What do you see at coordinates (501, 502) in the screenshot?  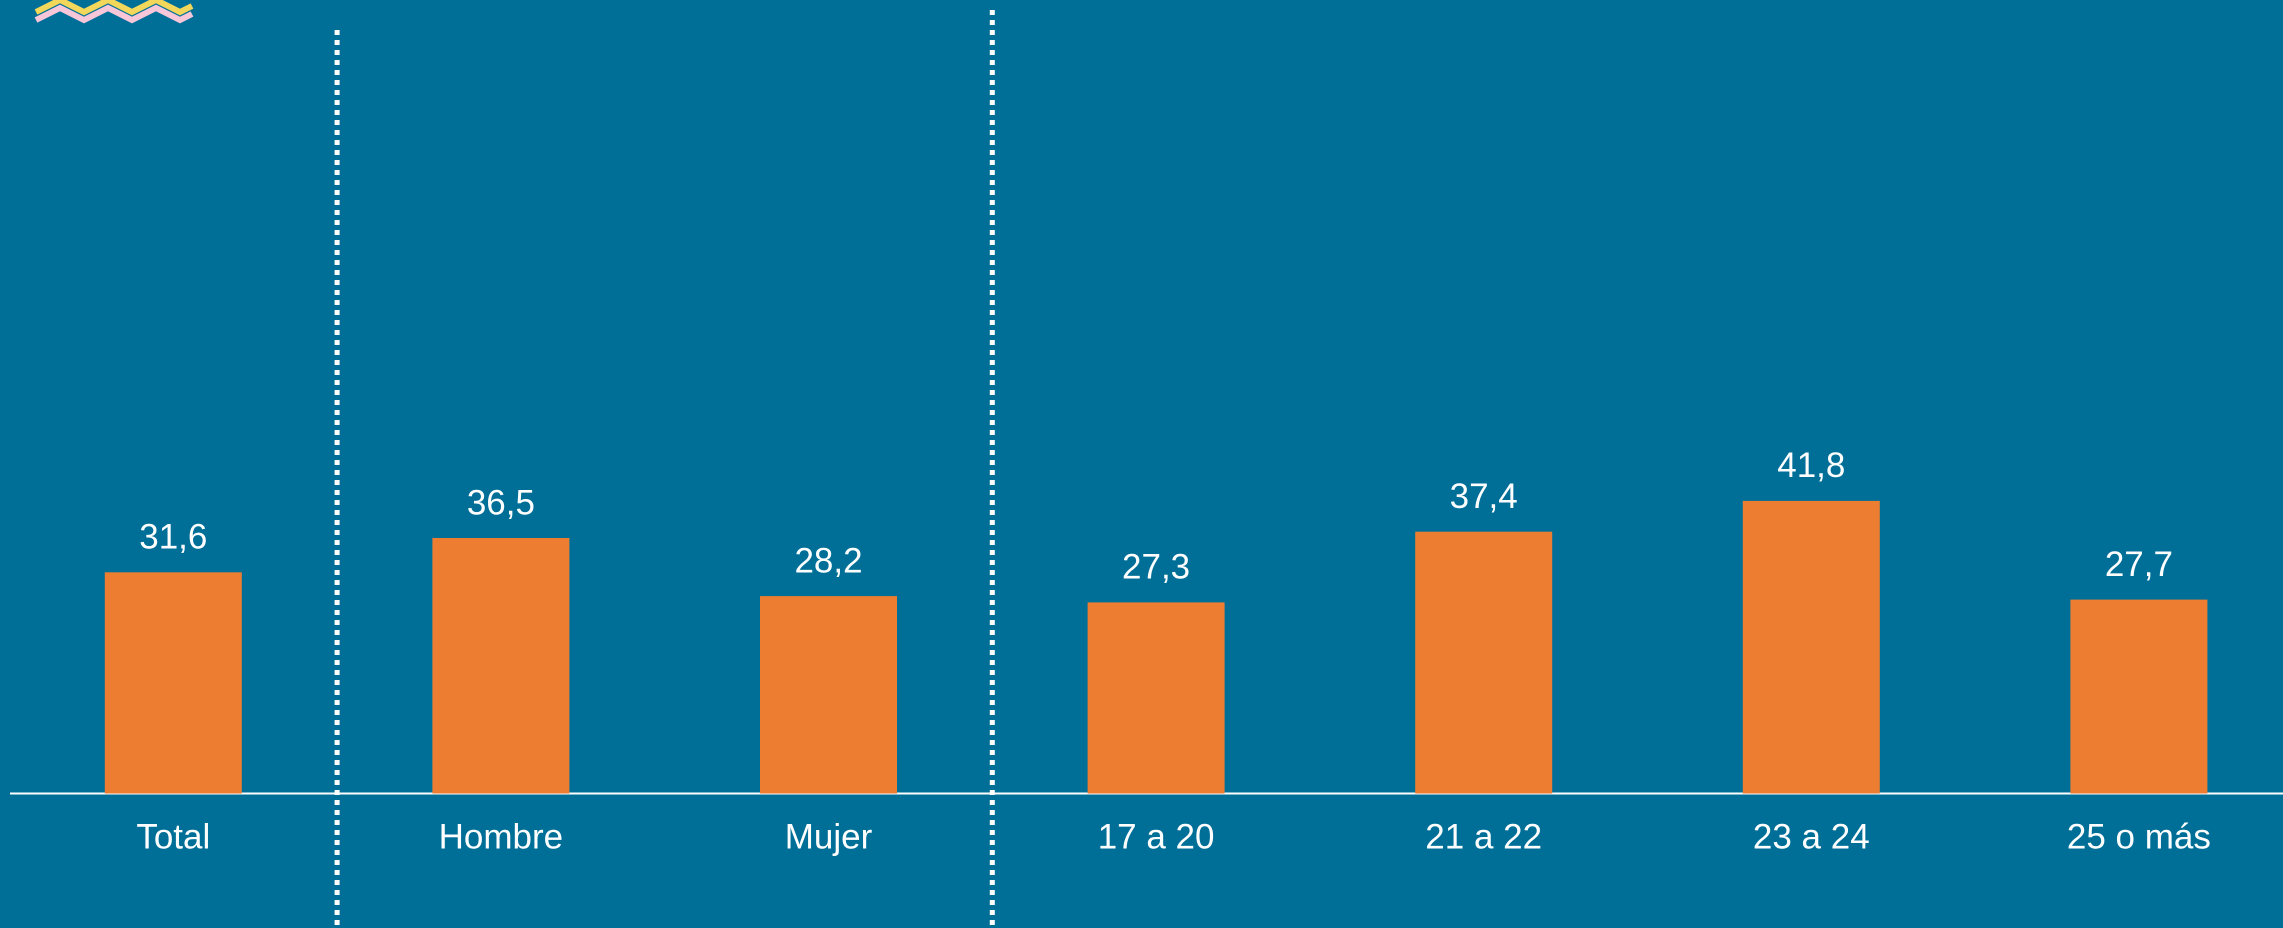 I see `value-label: 36,5` at bounding box center [501, 502].